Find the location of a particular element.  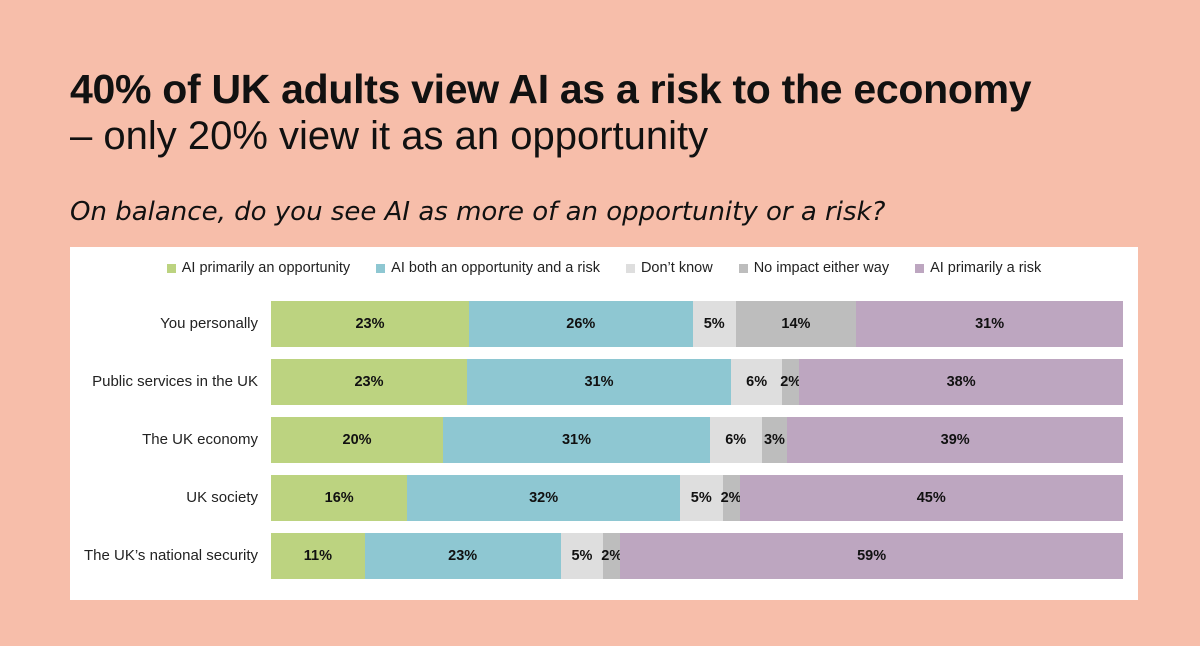

data-label: 39% is located at coordinates (955, 440).